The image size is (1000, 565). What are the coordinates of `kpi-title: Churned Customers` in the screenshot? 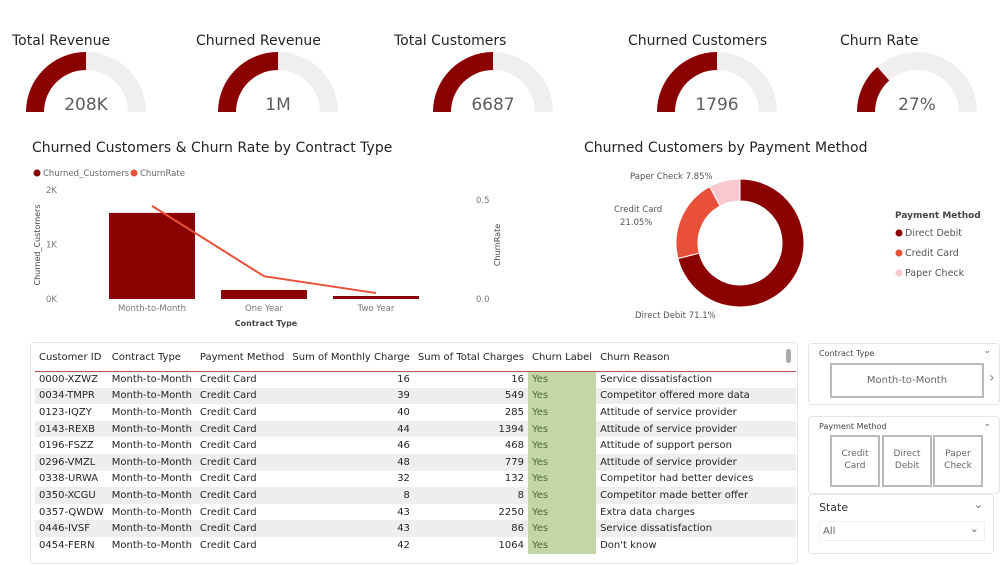 It's located at (698, 41).